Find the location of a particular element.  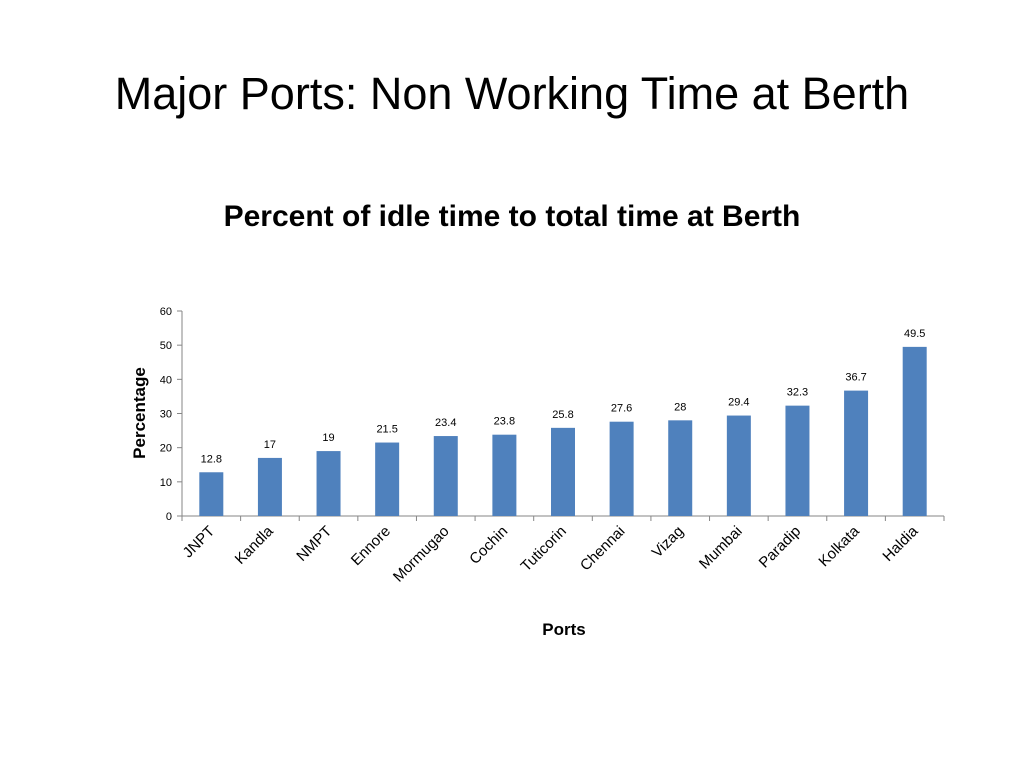

data-label: 12.8 is located at coordinates (211, 459).